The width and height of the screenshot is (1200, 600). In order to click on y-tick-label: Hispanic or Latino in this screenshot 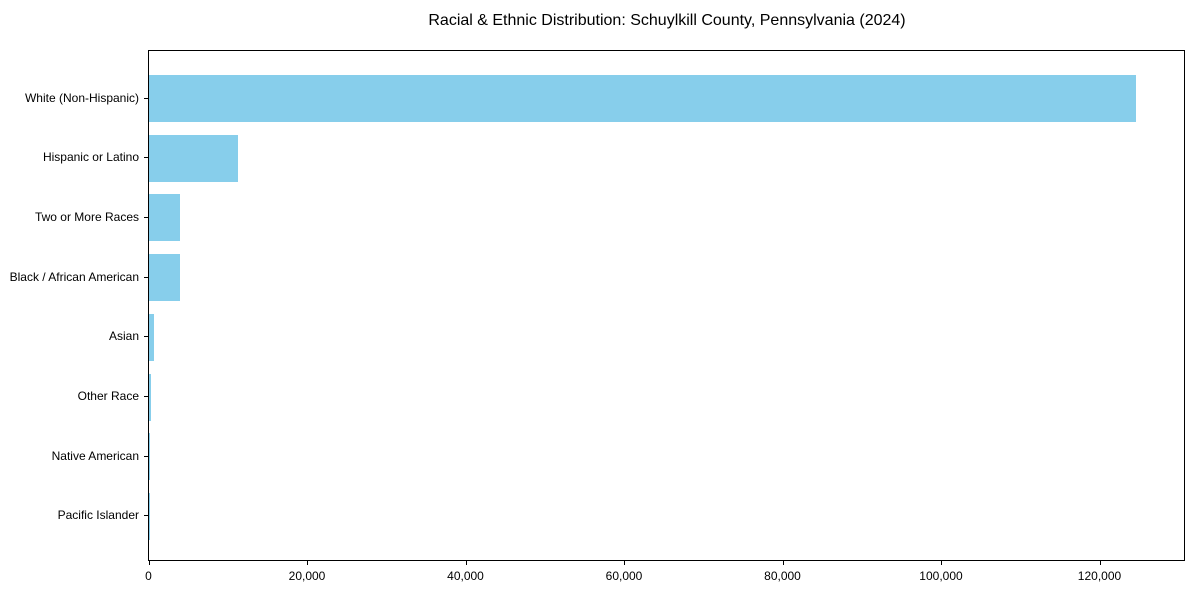, I will do `click(90, 157)`.